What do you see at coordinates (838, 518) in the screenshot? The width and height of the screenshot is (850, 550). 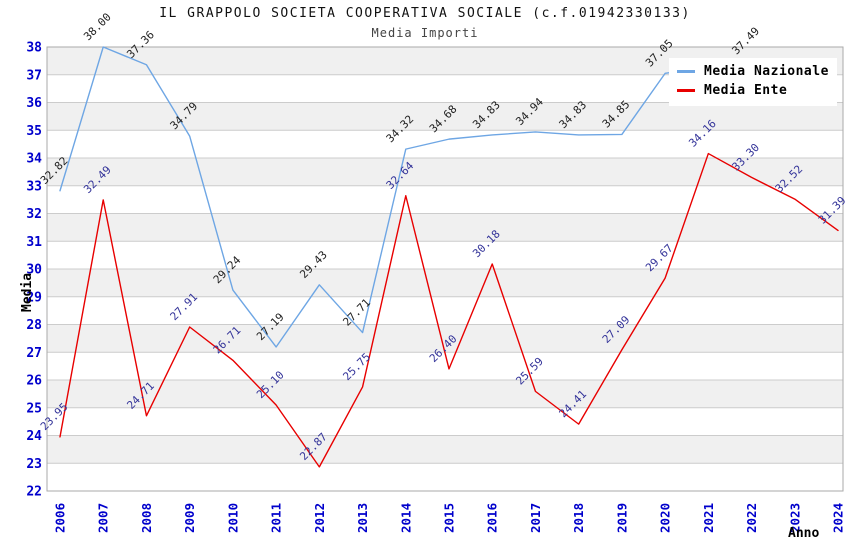 I see `x-tick-label: 2024` at bounding box center [838, 518].